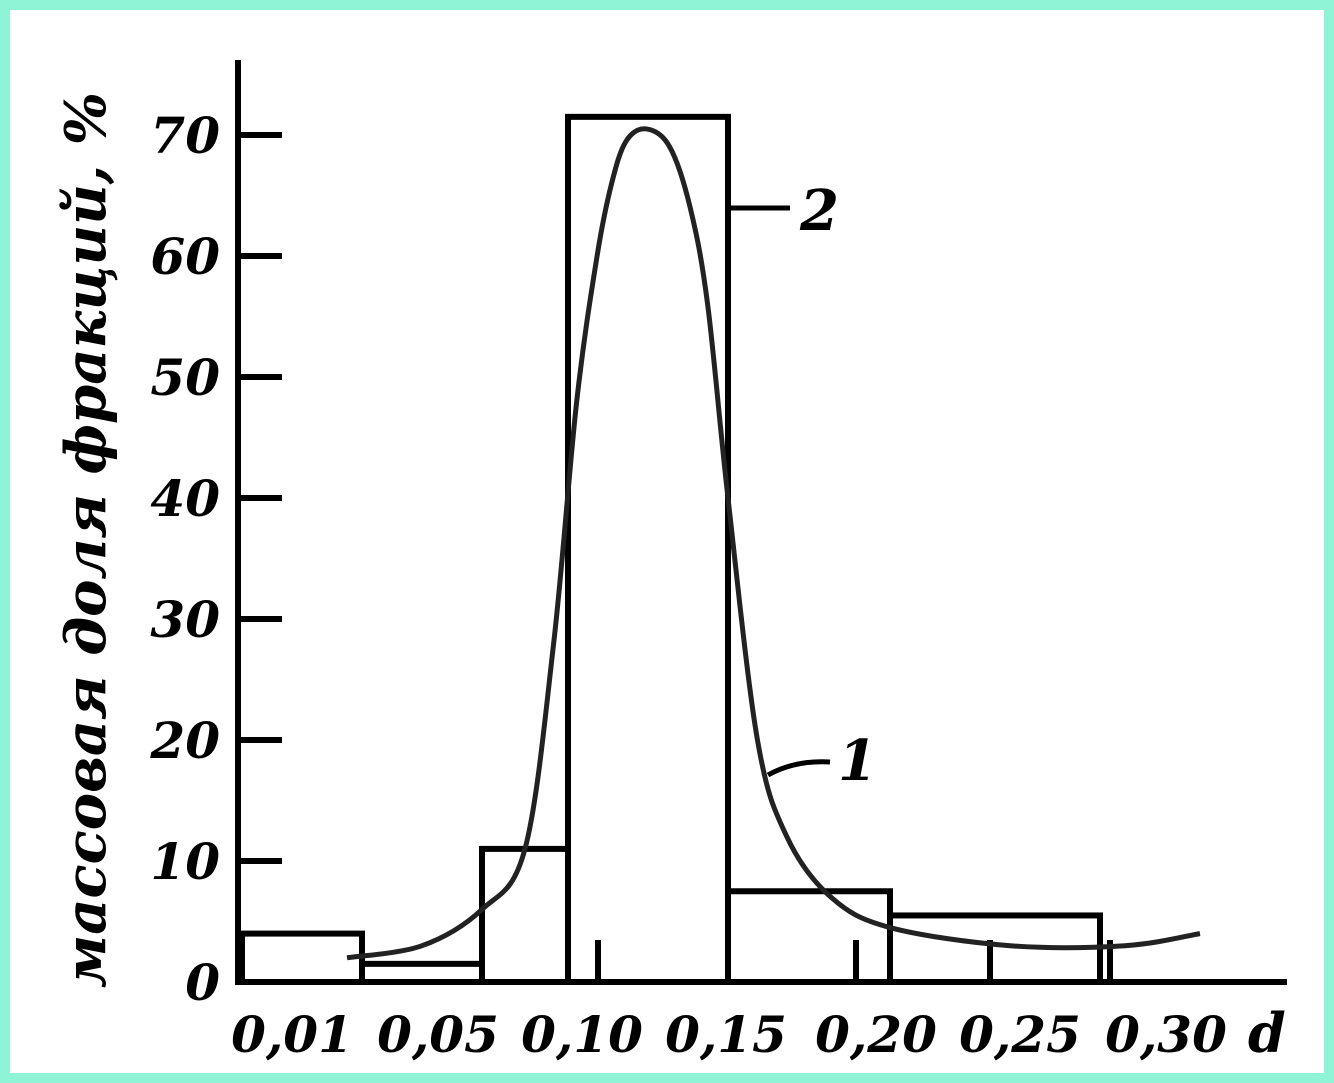 The width and height of the screenshot is (1334, 1083). I want to click on x-tick-label: 0,15, so click(726, 1034).